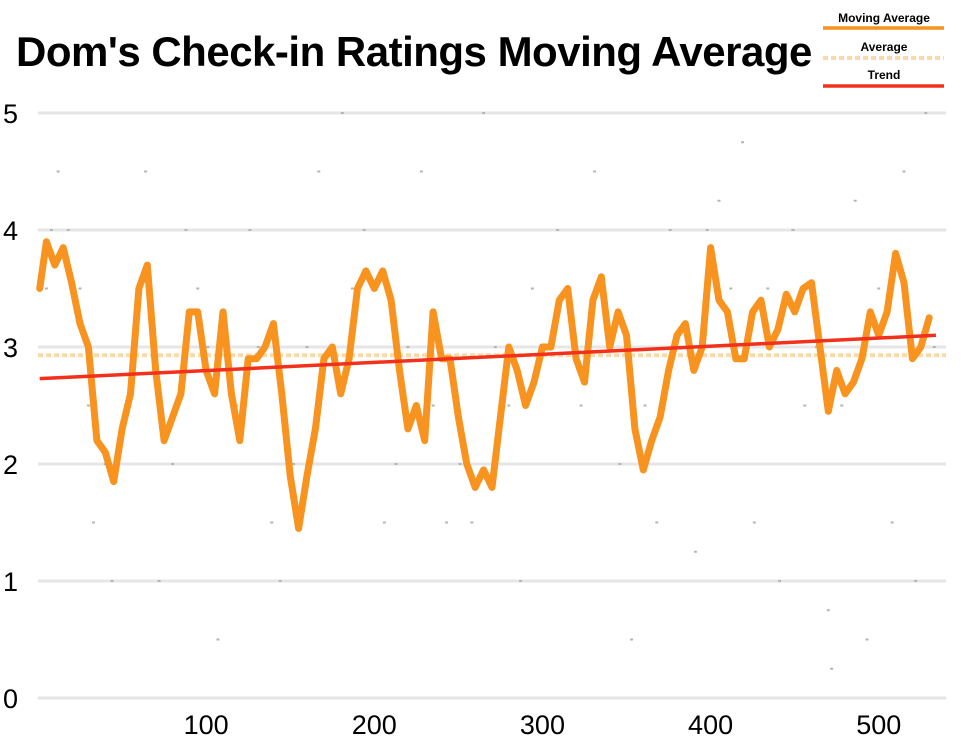 This screenshot has height=743, width=973. I want to click on y-tick-label: 3, so click(10, 348).